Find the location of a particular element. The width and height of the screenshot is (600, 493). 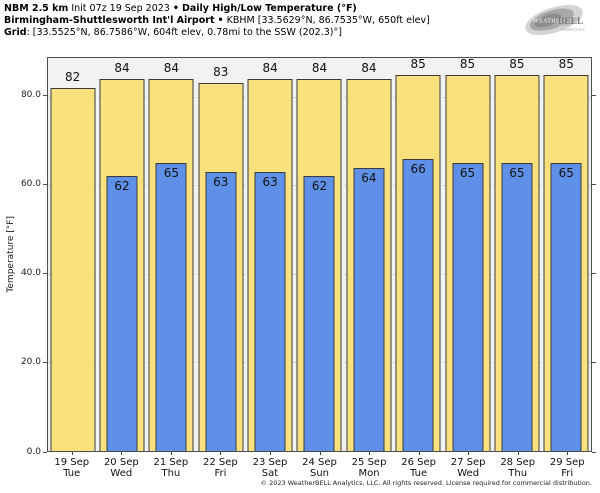

x-tick-day: Sat is located at coordinates (270, 473).